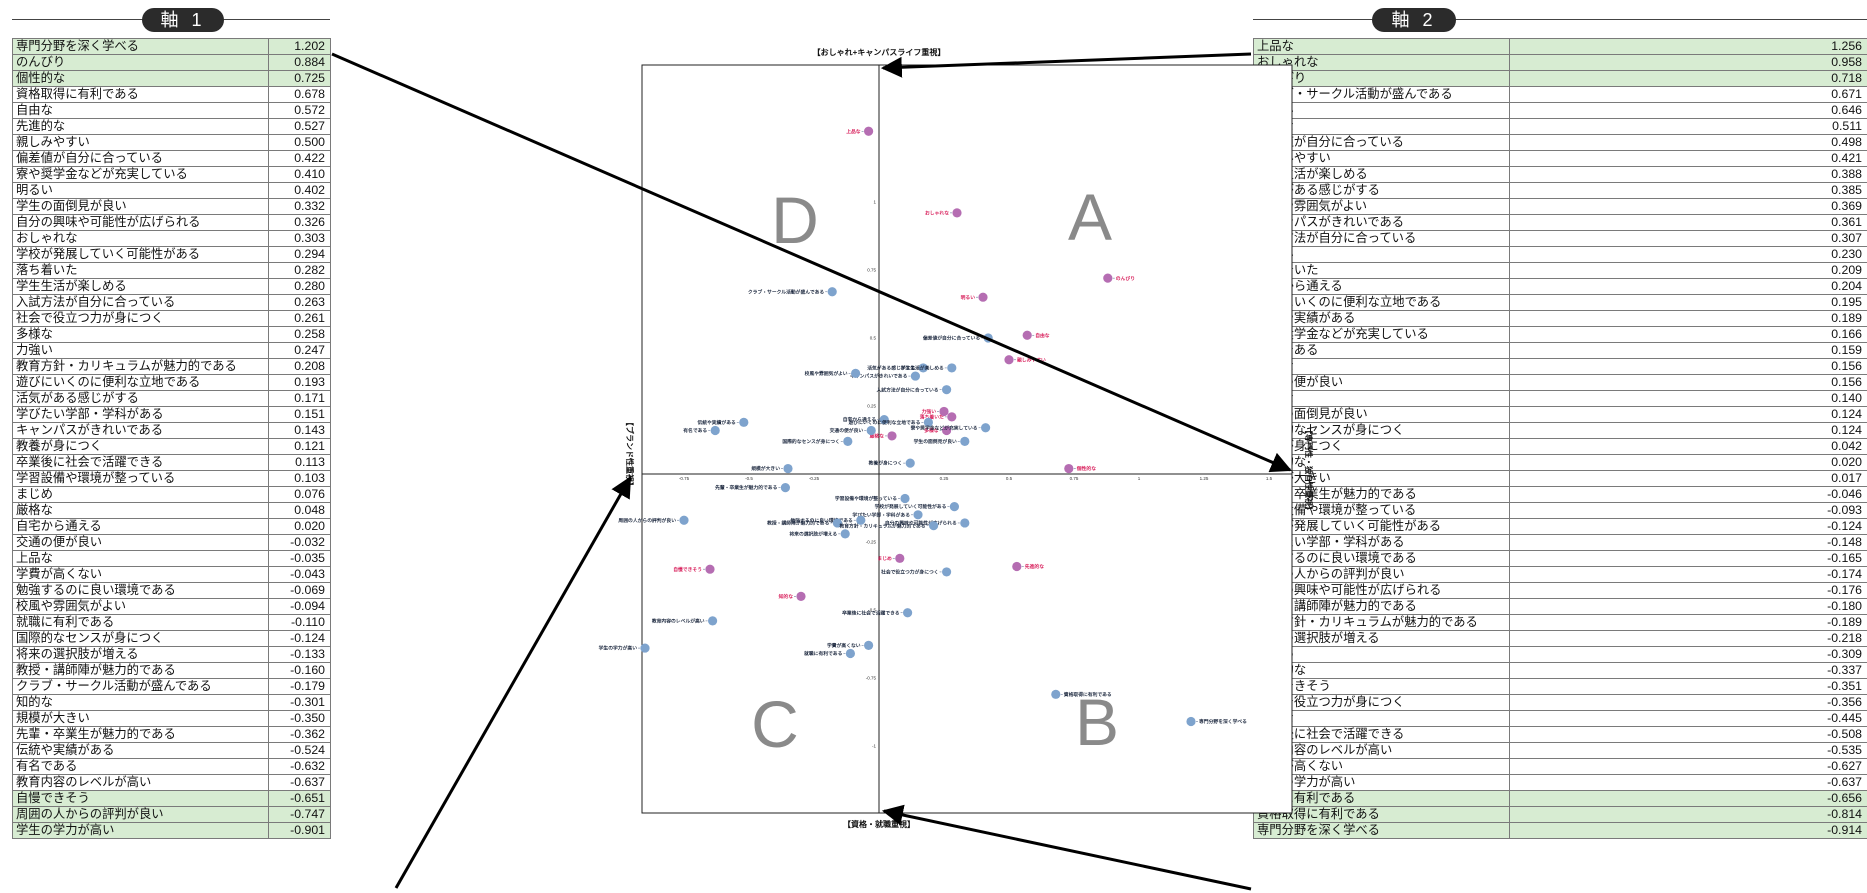 This screenshot has height=893, width=1867. Describe the element at coordinates (299, 494) in the screenshot. I see `item-value: 0.076` at that location.